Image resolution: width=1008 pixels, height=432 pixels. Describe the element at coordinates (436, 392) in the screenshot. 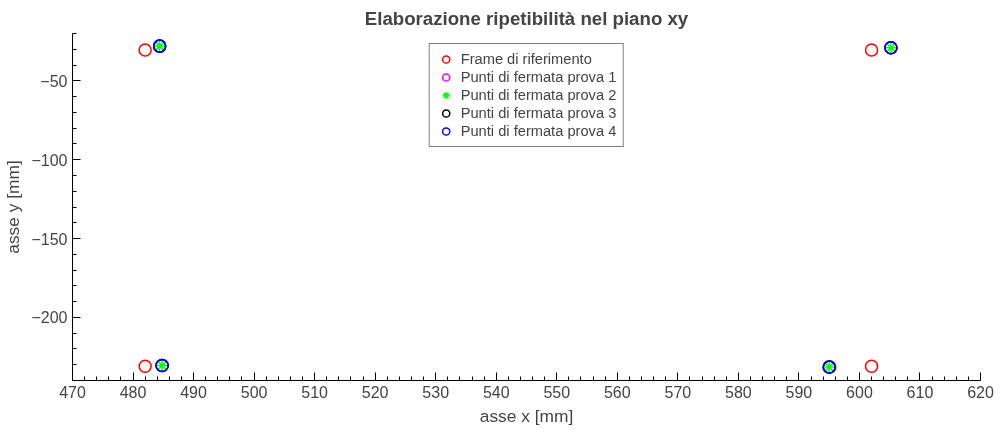

I see `x-tick-label: 530` at that location.